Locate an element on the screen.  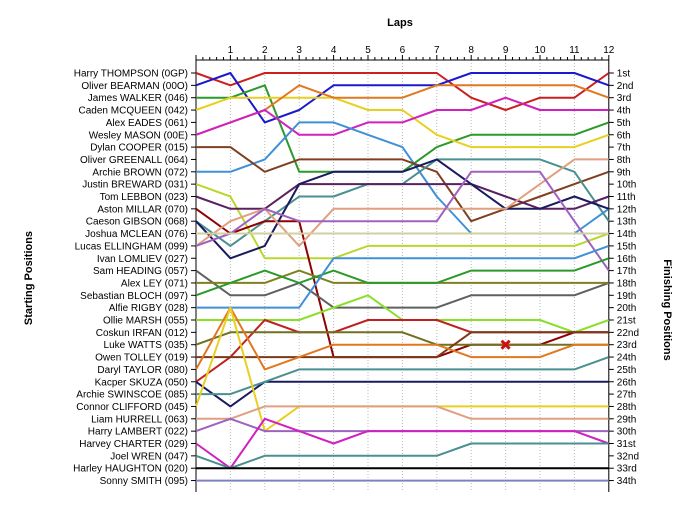
starting-position-label: Sonny SMITH (095) is located at coordinates (144, 481).